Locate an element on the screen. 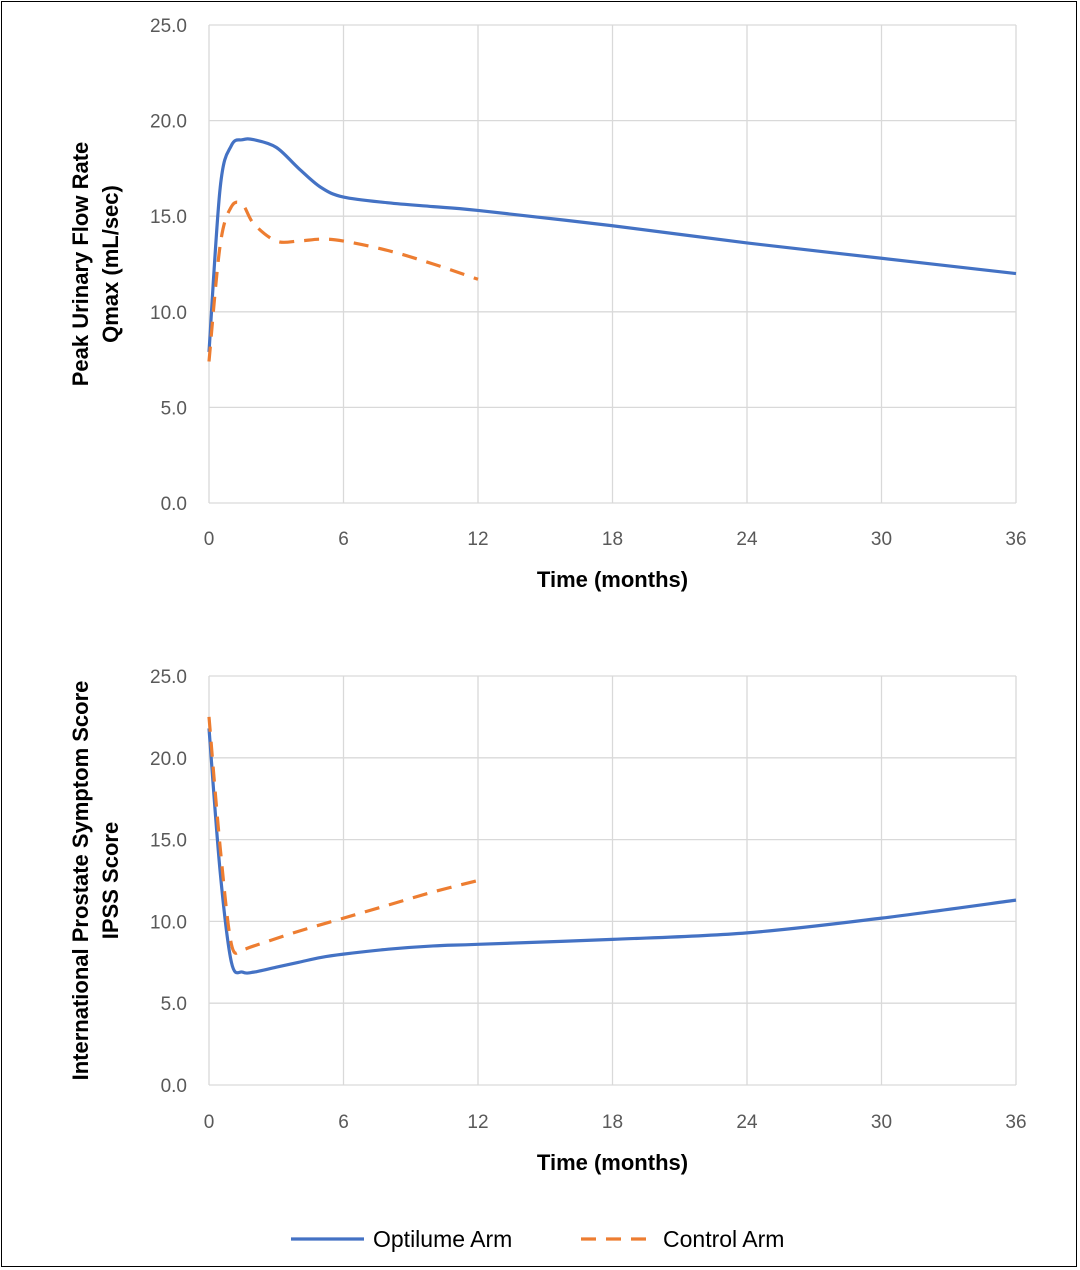 The width and height of the screenshot is (1080, 1270). legend: Optilume Arm Control Arm is located at coordinates (537, 1239).